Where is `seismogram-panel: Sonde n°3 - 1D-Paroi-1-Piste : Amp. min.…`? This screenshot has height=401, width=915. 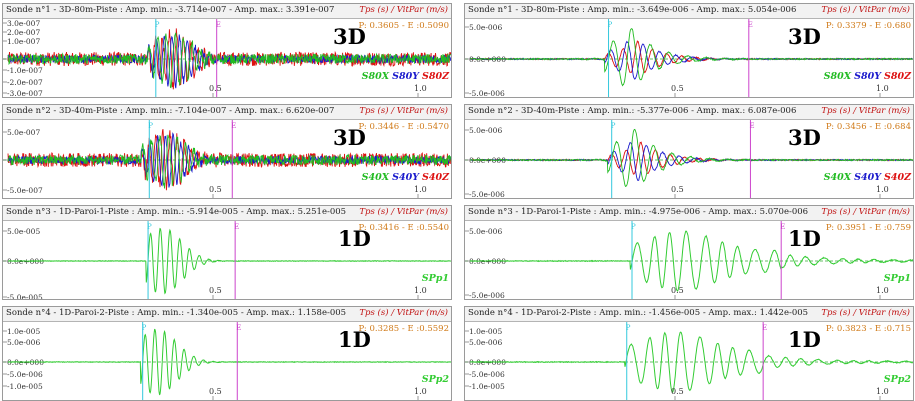 seismogram-panel: Sonde n°3 - 1D-Paroi-1-Piste : Amp. min.… is located at coordinates (227, 252).